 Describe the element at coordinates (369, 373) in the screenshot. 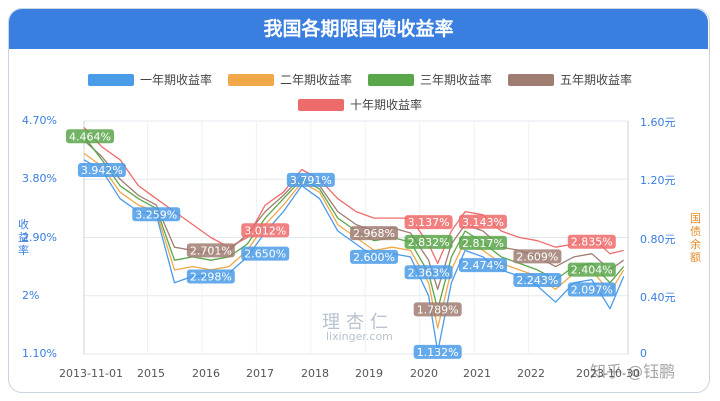

I see `x-tick: 2019` at that location.